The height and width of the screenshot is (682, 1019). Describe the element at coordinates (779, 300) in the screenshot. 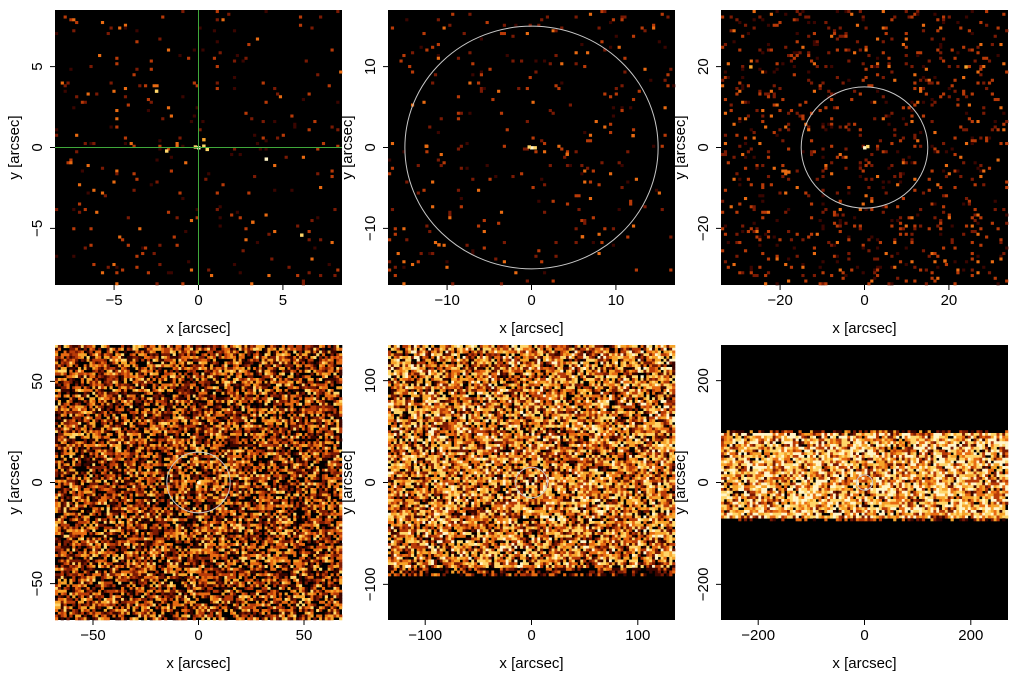

I see `x-tick-label: −20` at that location.